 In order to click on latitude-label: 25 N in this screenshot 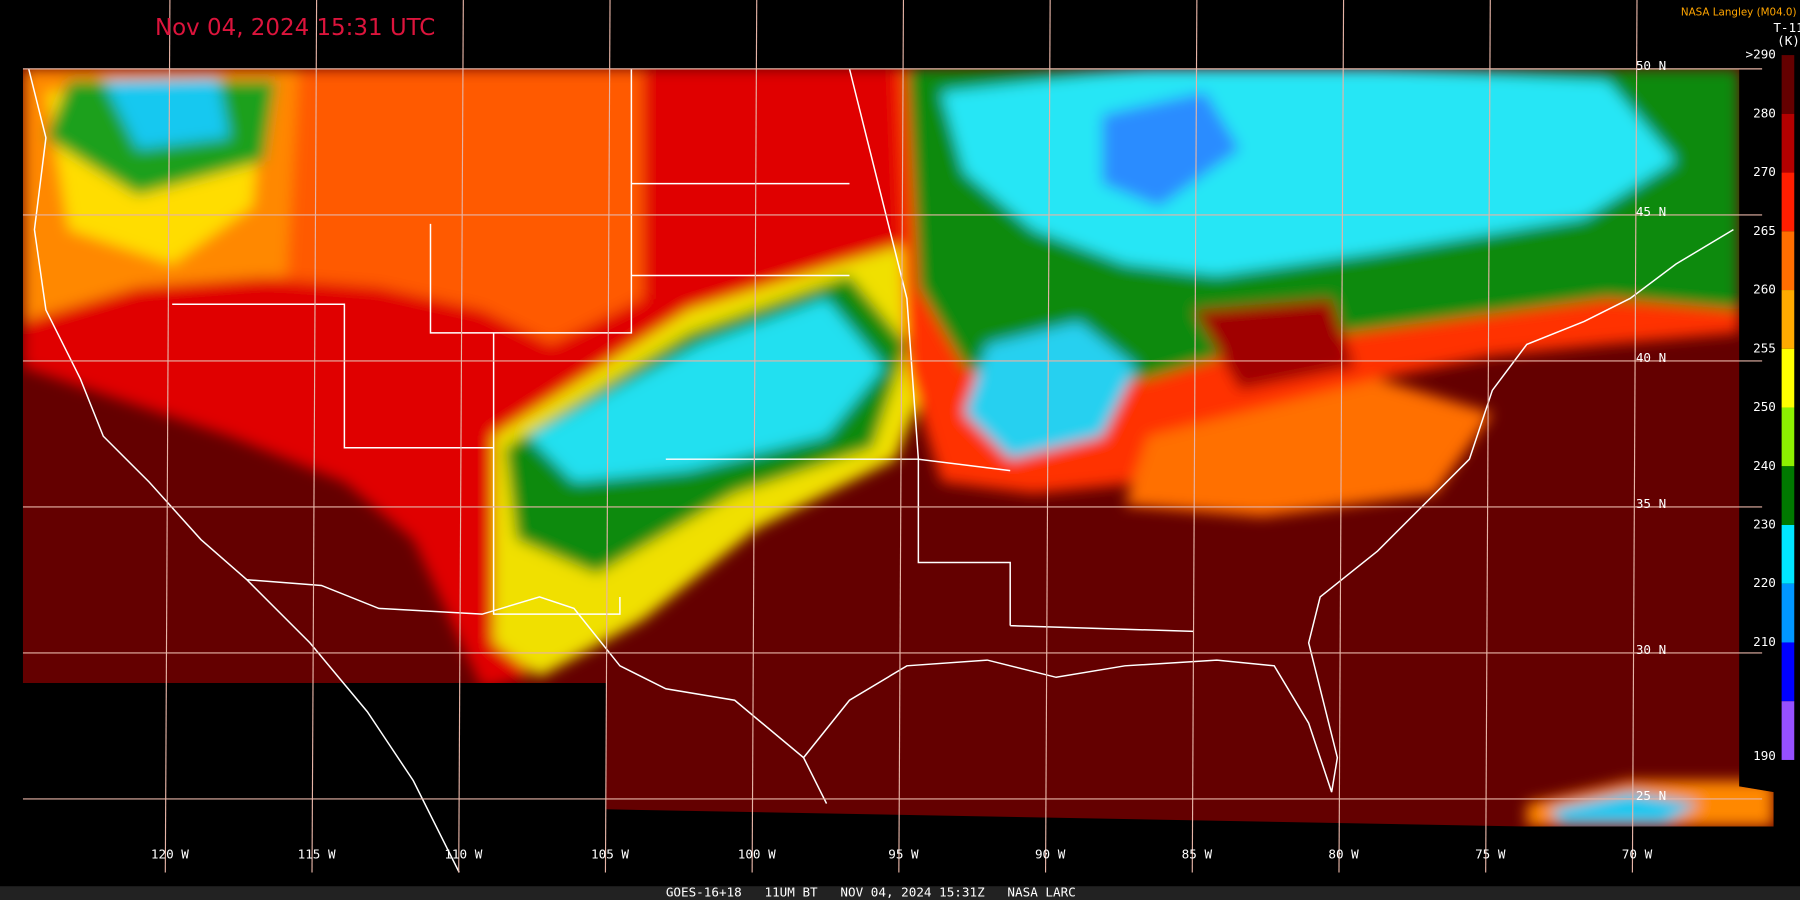, I will do `click(1651, 795)`.